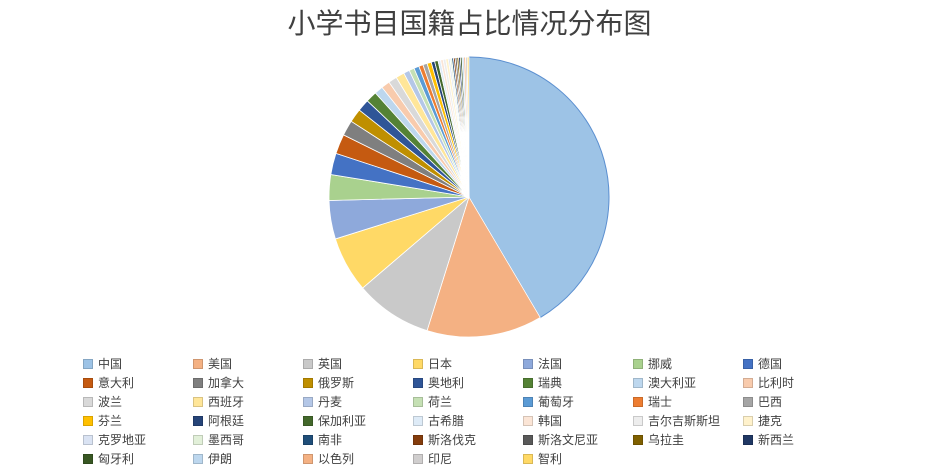 The height and width of the screenshot is (468, 939). What do you see at coordinates (468, 420) in the screenshot?
I see `legend-item: 古希腊` at bounding box center [468, 420].